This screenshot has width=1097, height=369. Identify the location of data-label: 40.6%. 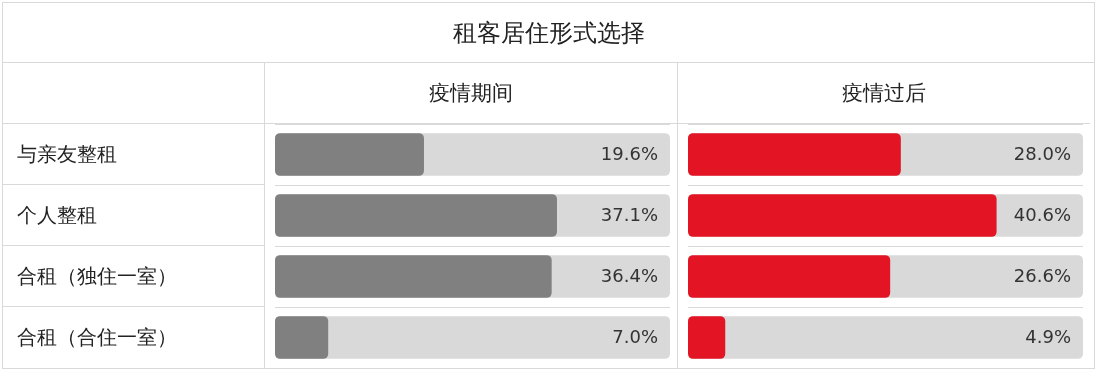
(1042, 215).